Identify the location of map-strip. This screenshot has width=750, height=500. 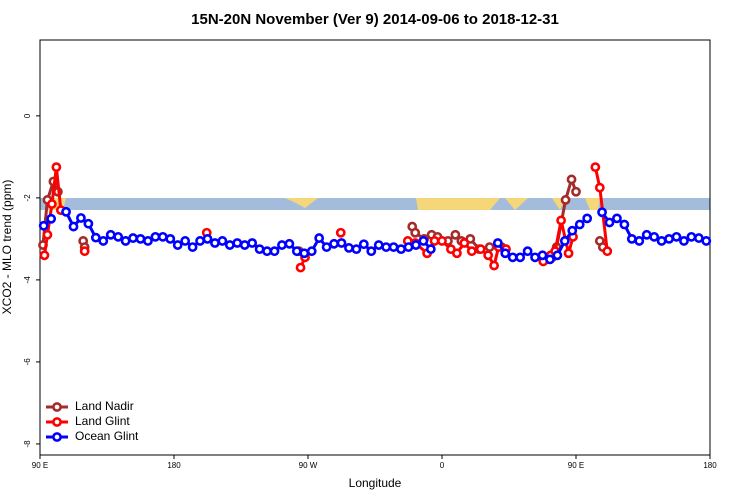
(375, 204).